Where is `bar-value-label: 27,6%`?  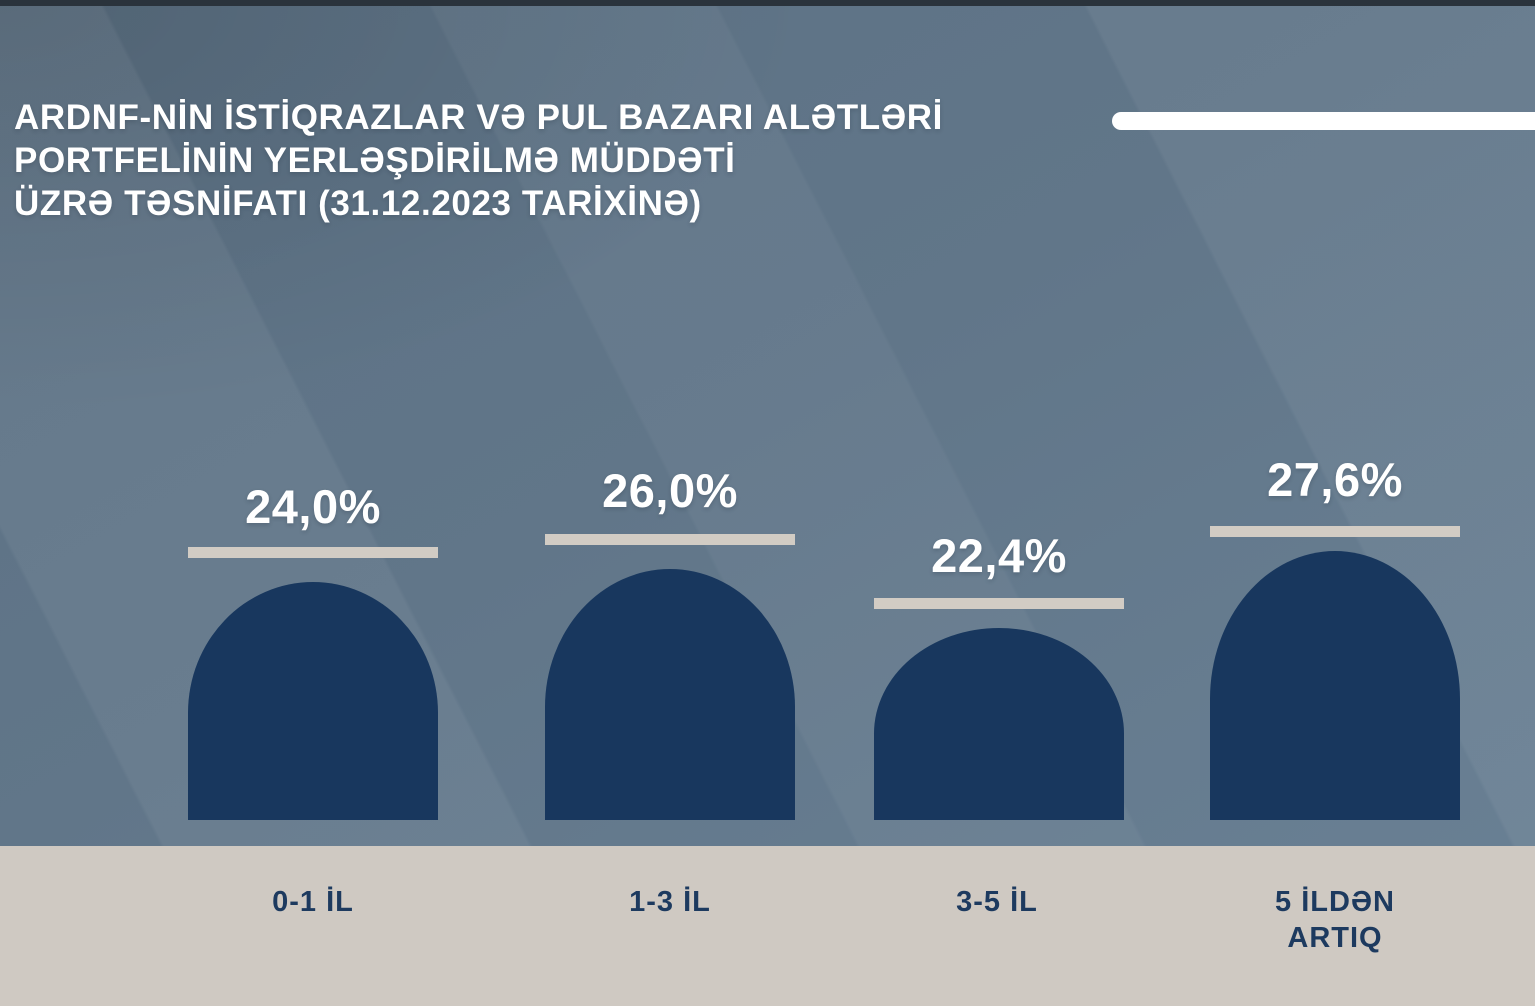
bar-value-label: 27,6% is located at coordinates (1335, 479).